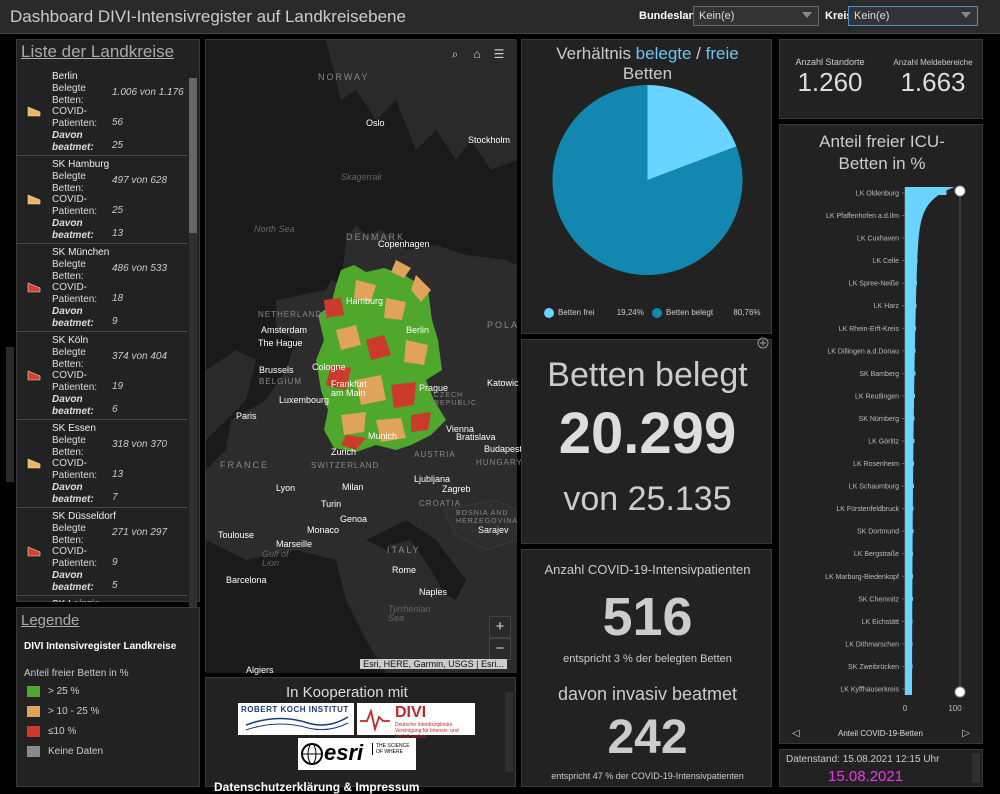 The image size is (1000, 794). What do you see at coordinates (10, 414) in the screenshot?
I see `side-panel-toggle` at bounding box center [10, 414].